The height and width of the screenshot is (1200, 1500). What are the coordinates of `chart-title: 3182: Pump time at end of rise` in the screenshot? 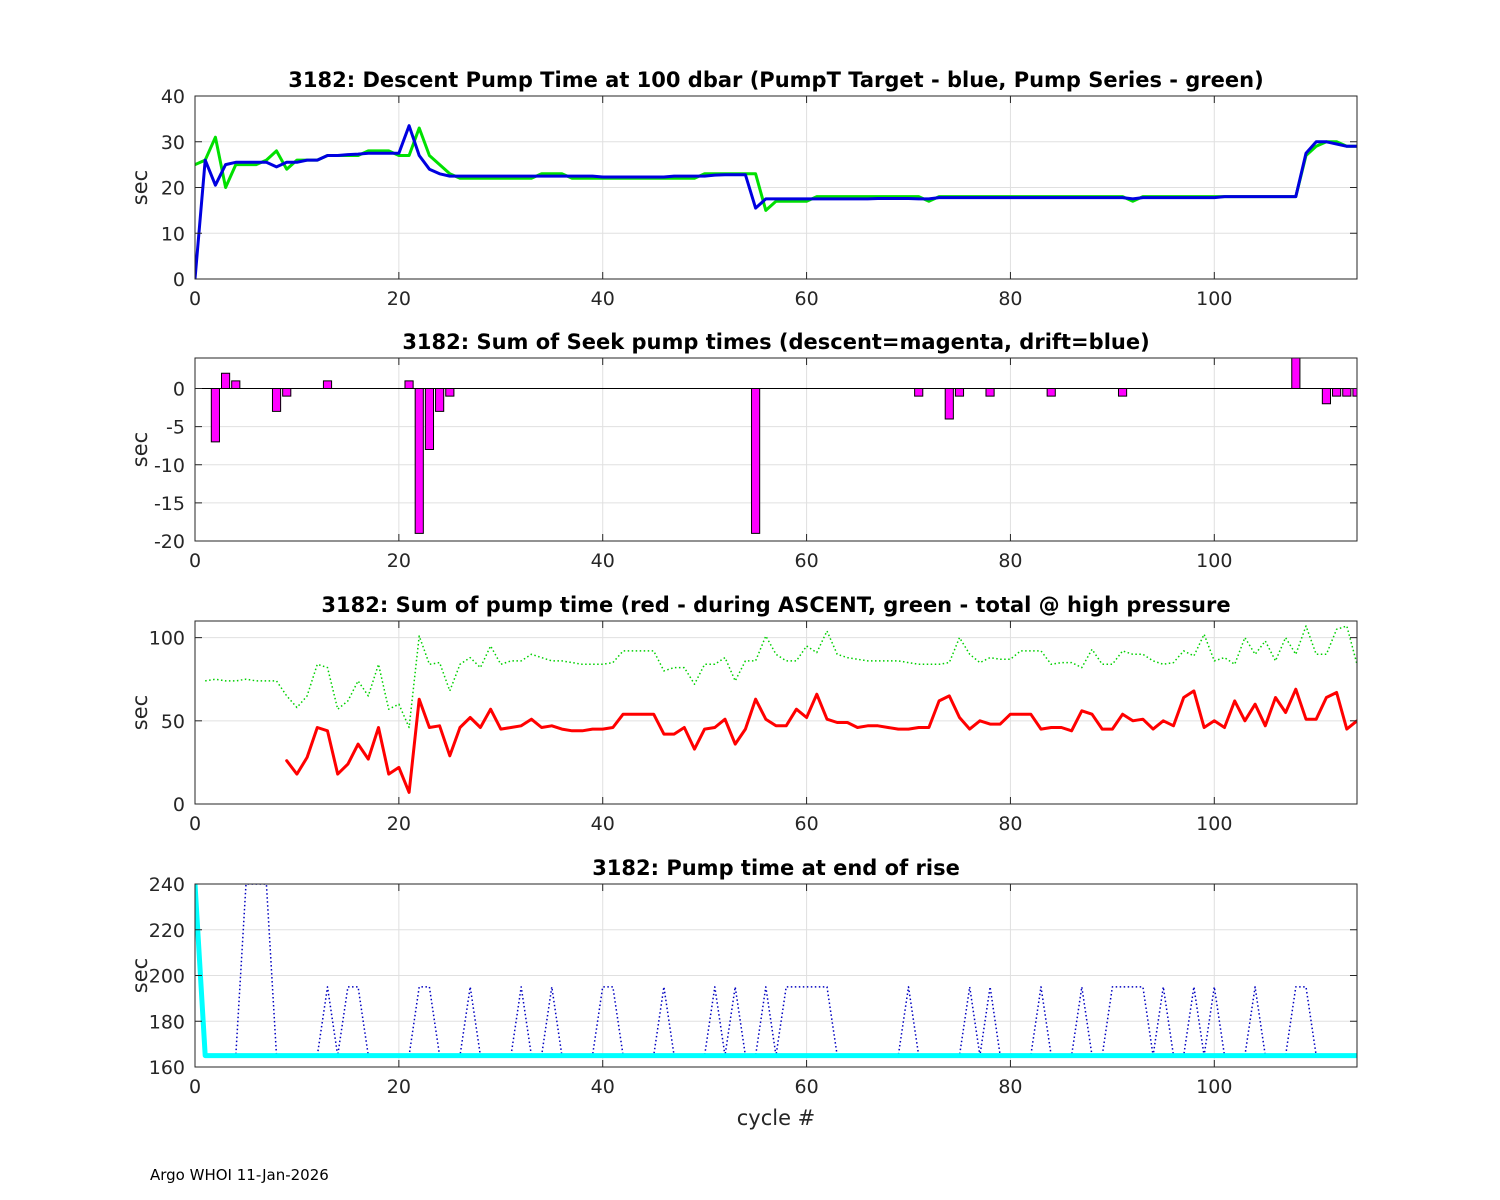 It's located at (776, 868).